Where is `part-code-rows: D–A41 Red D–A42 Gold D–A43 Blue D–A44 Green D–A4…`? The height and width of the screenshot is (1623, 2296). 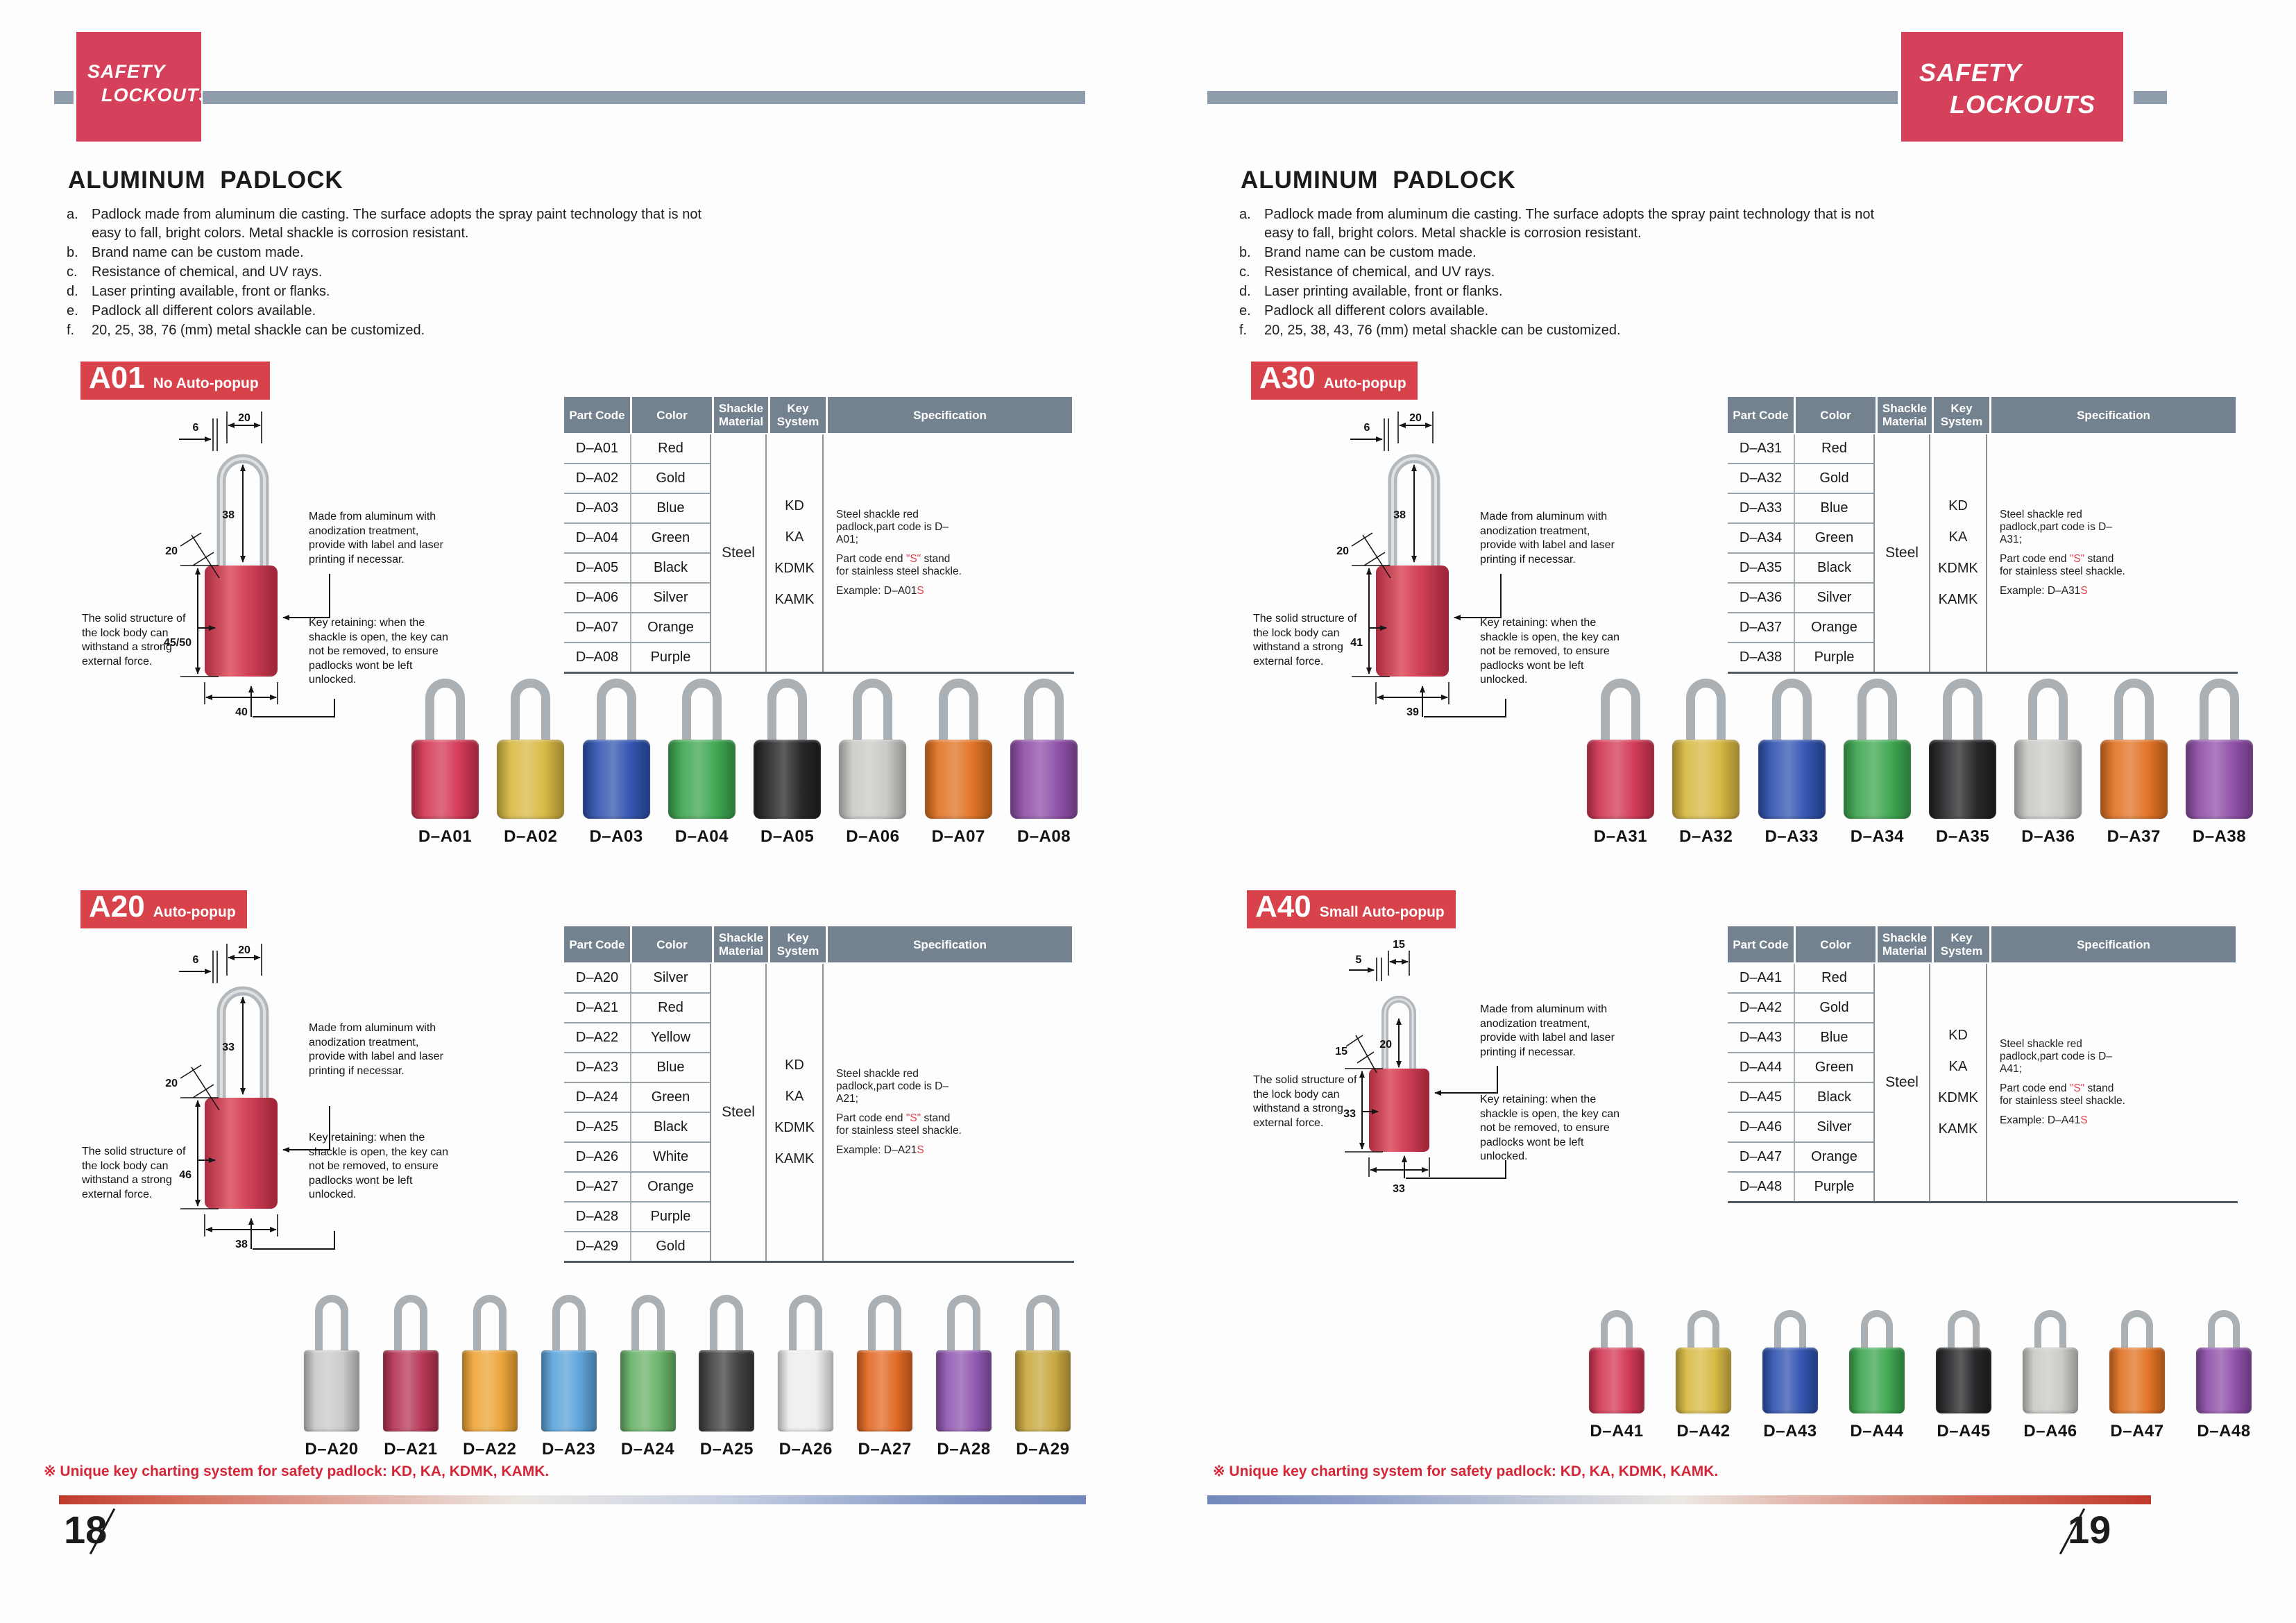
part-code-rows: D–A41 Red D–A42 Gold D–A43 Blue D–A44 Green D–A4… is located at coordinates (1800, 1082).